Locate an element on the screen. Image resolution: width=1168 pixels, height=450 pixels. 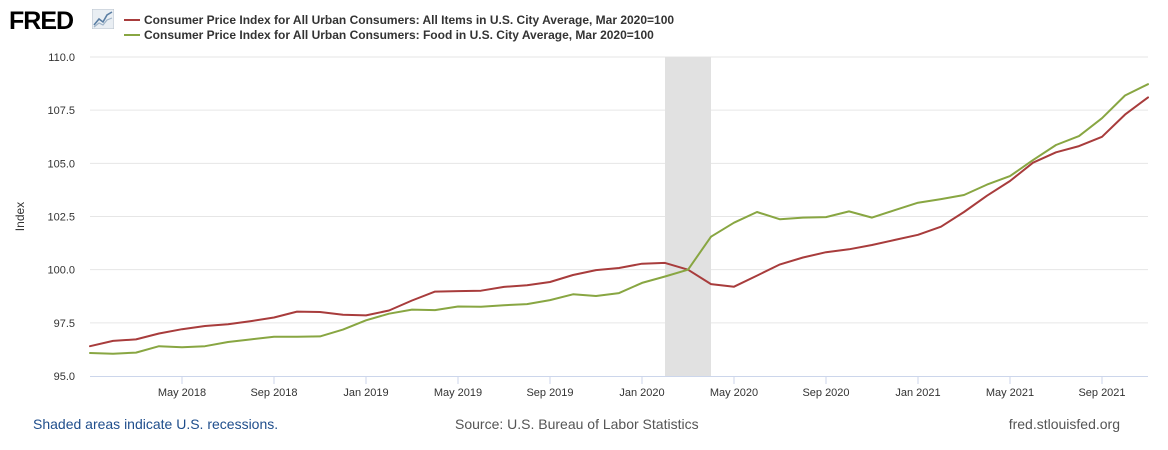
y-axis-ticks: 95.0 97.5 100.0 102.5 105.0 107.5 110.0 is located at coordinates (61, 217).